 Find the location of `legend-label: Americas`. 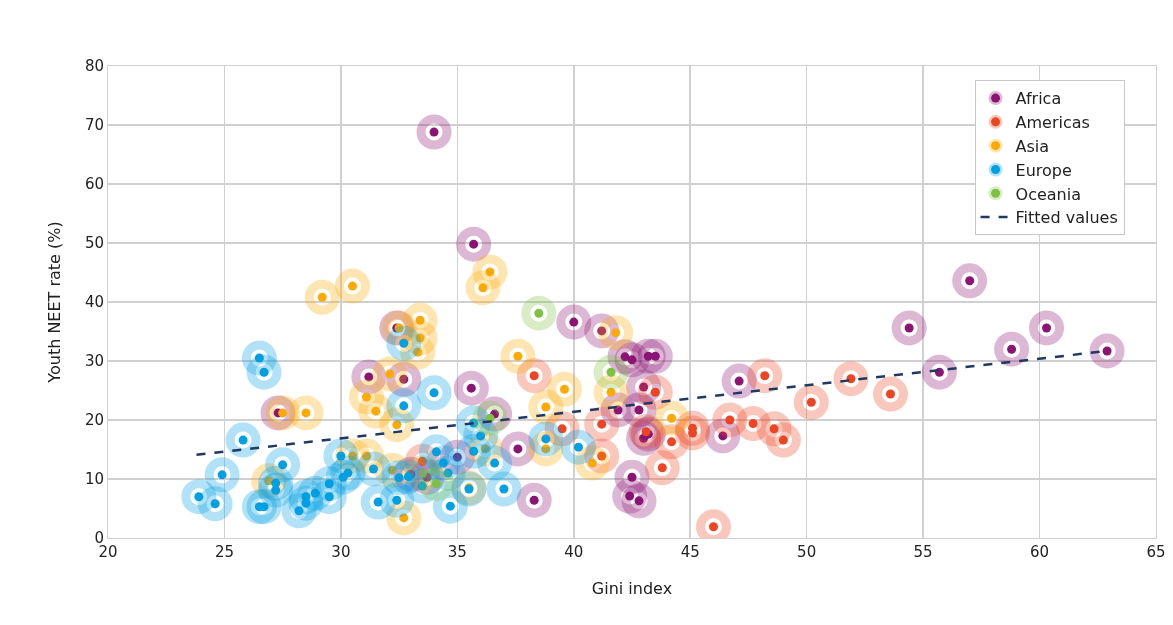

legend-label: Americas is located at coordinates (1052, 123).